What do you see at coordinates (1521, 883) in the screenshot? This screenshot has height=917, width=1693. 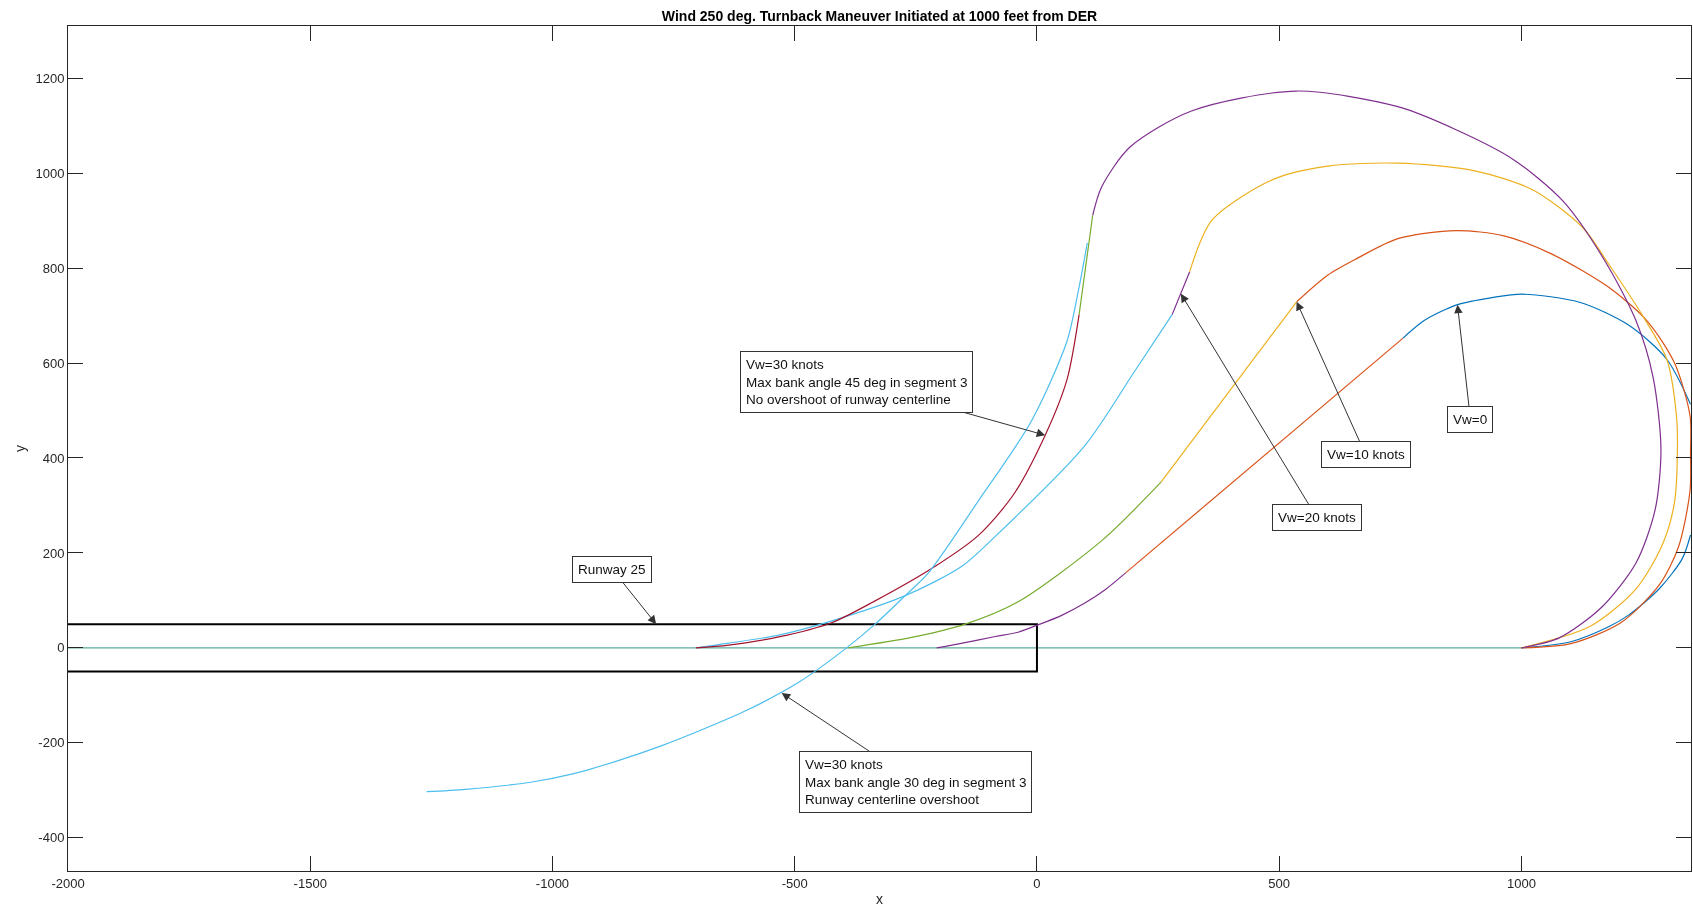 I see `x-tick-label: 1000` at bounding box center [1521, 883].